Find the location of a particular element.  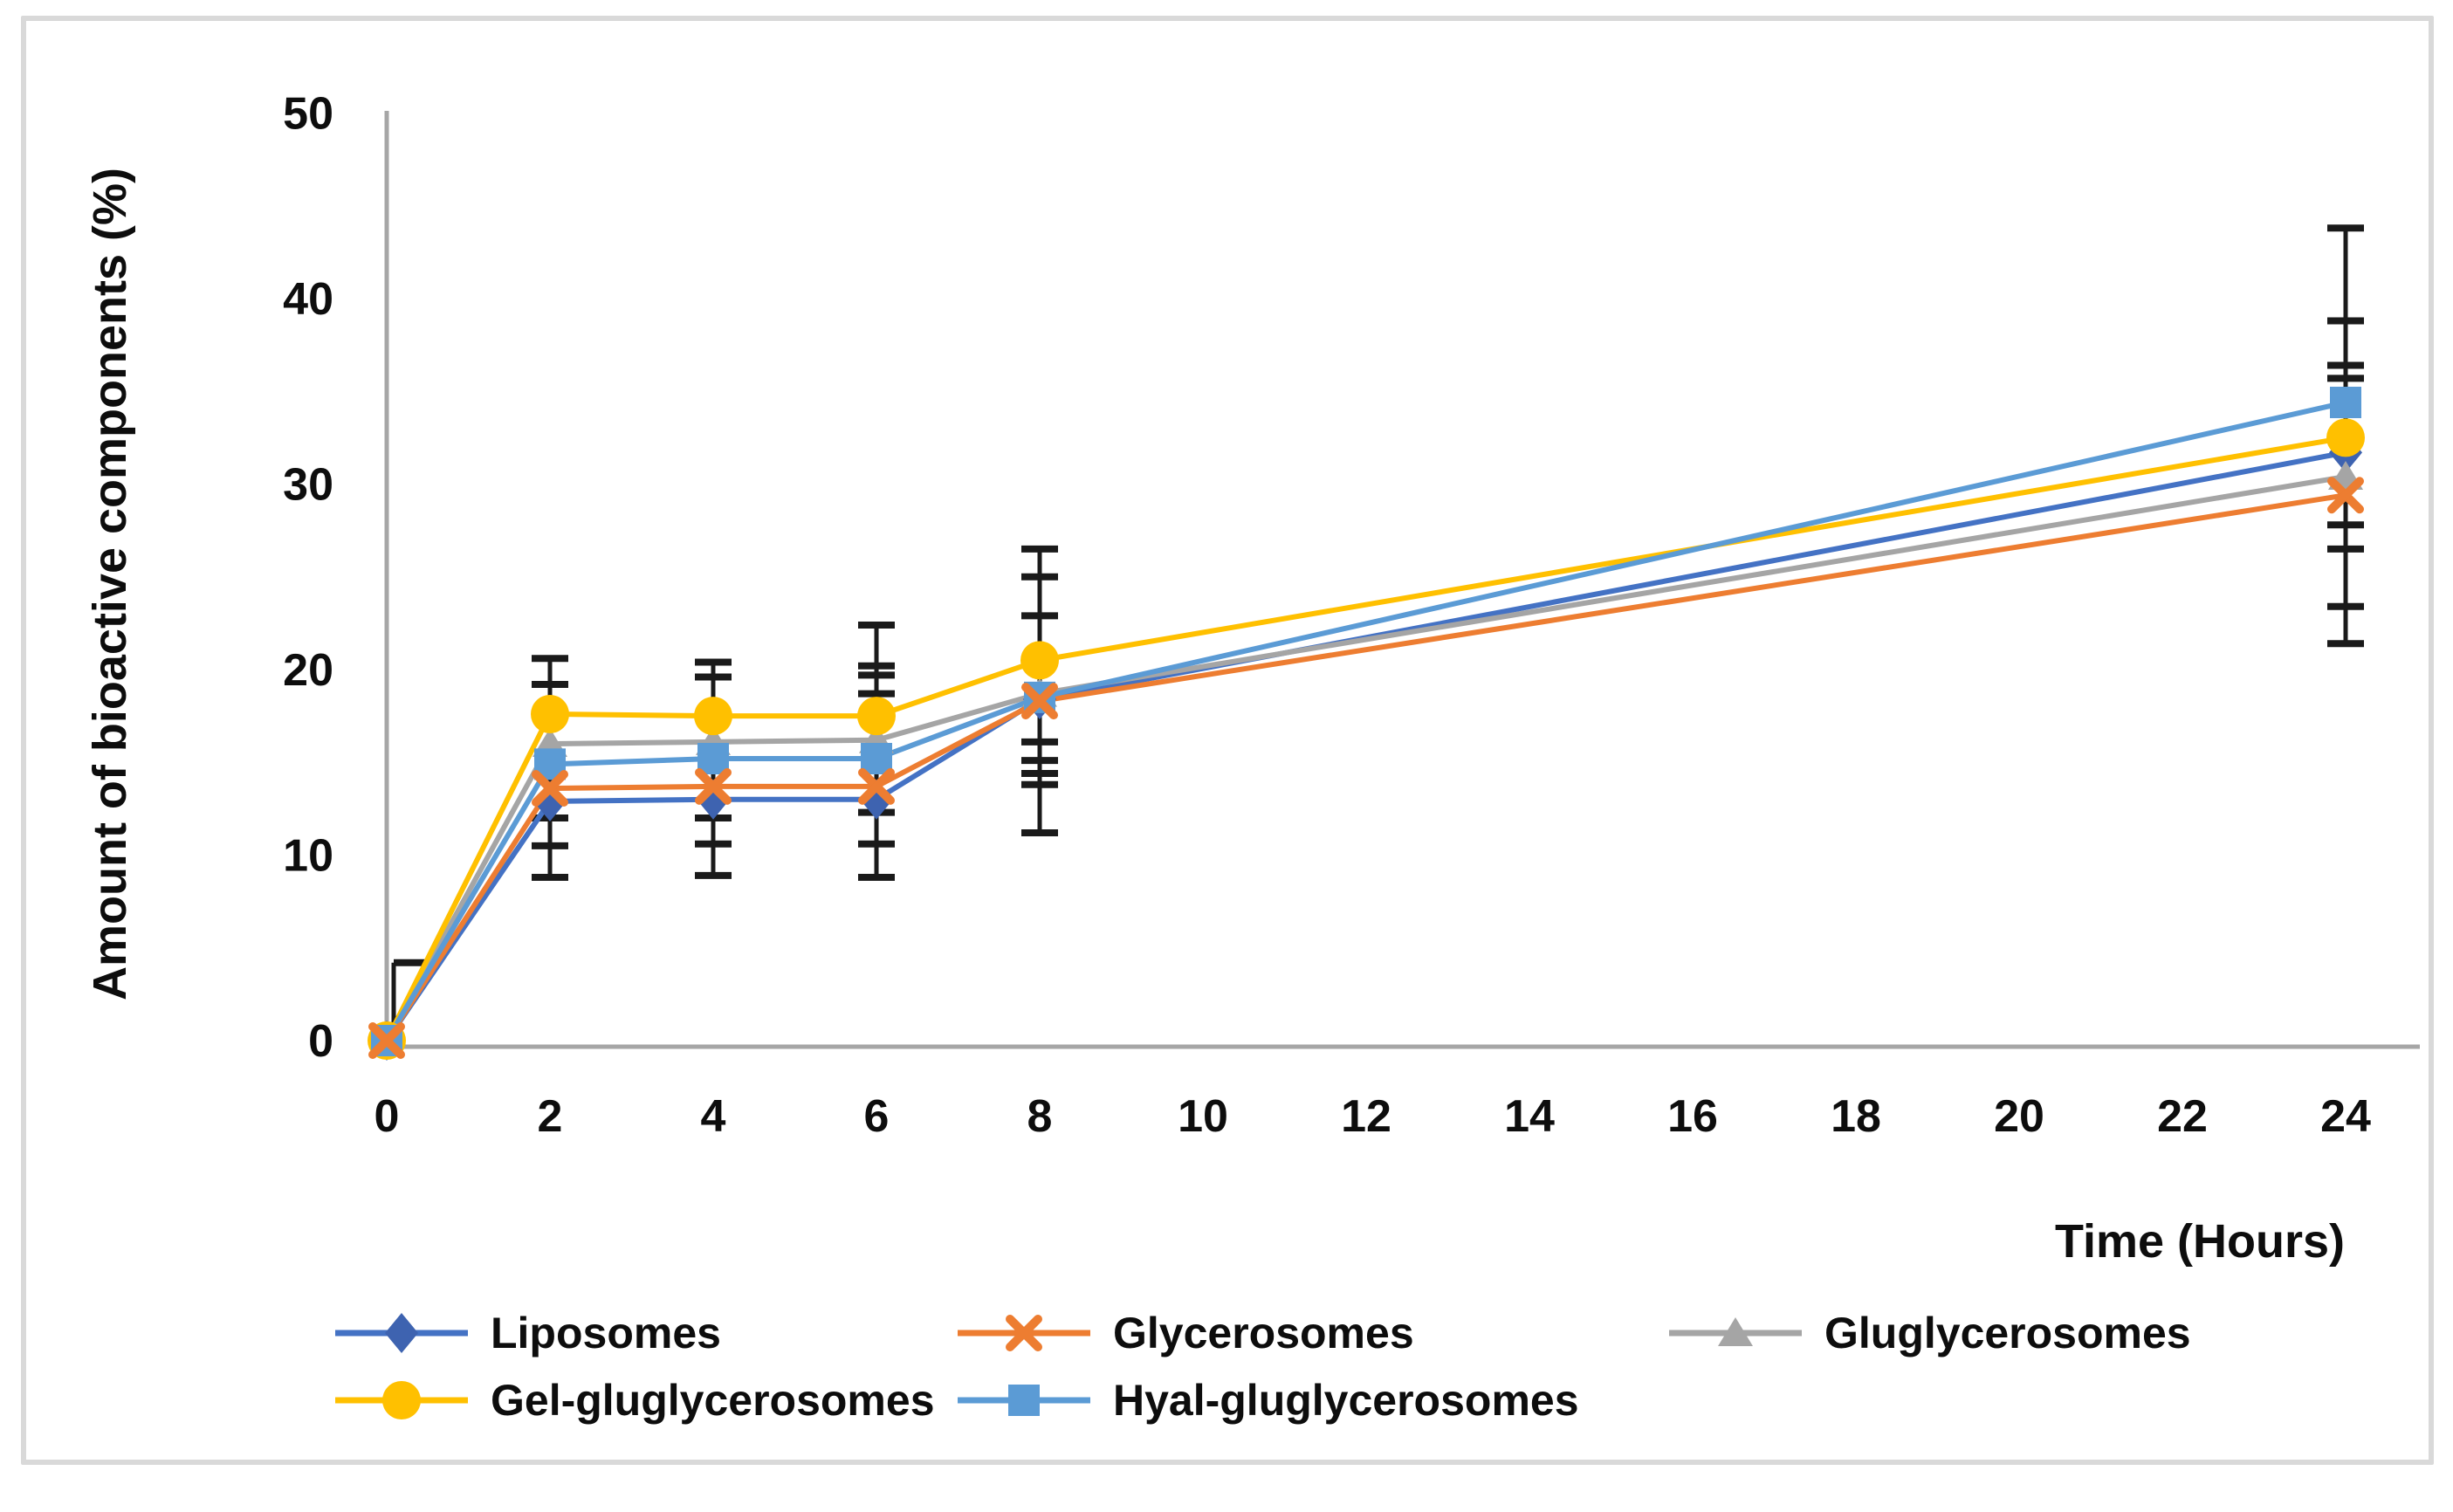

x-axis-title: Time (Hours) is located at coordinates (2200, 1241).